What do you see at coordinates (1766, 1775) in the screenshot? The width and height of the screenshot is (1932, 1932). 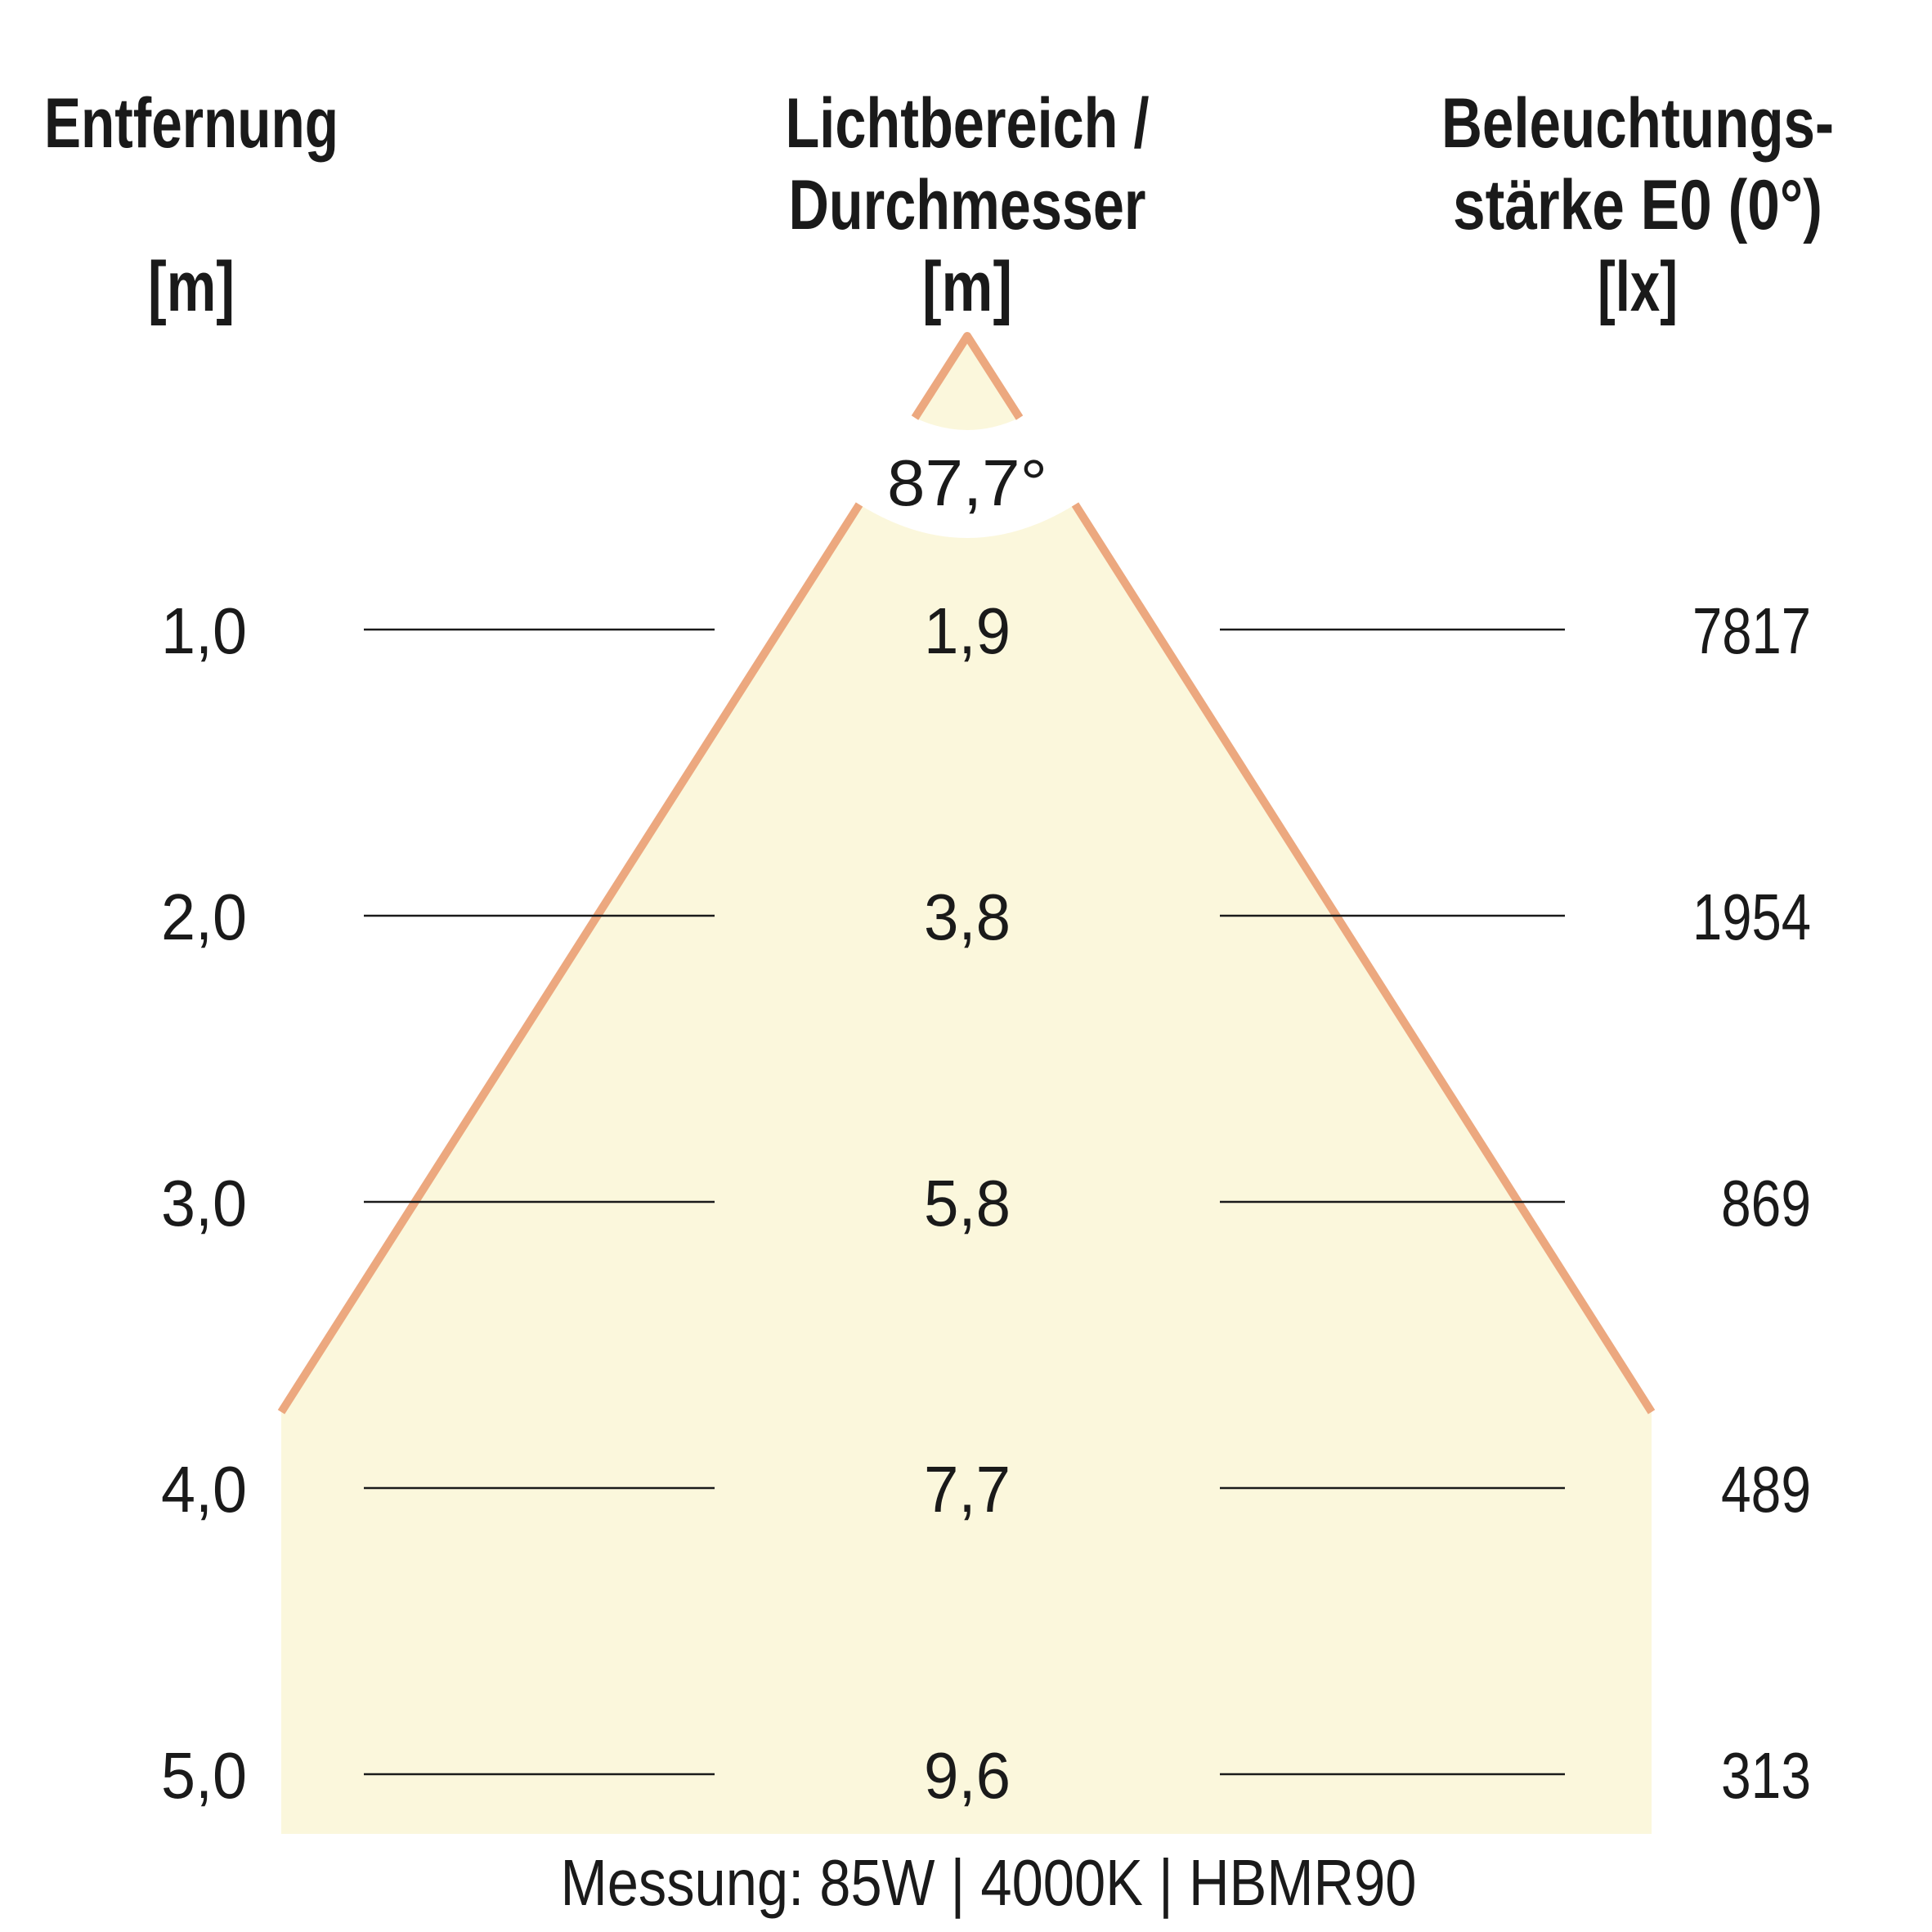 I see `row-illuminance-5: 313` at bounding box center [1766, 1775].